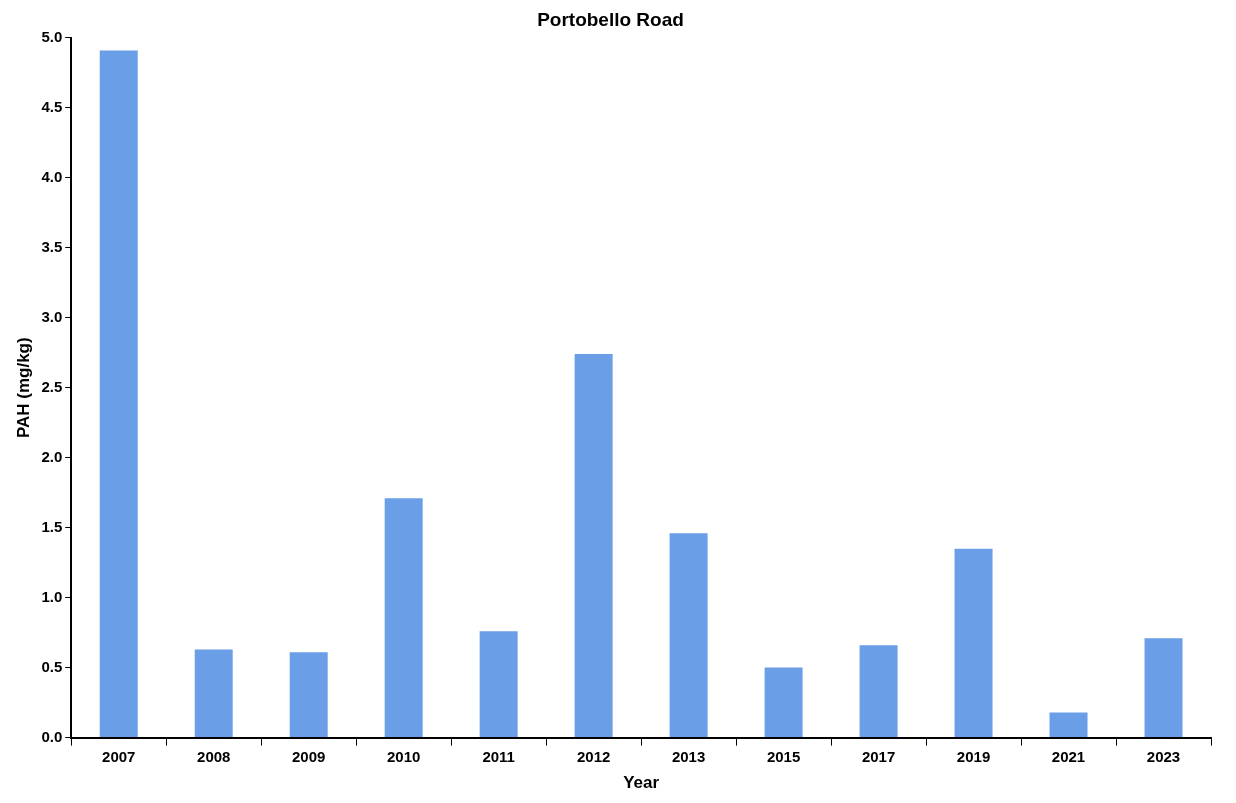  Describe the element at coordinates (783, 756) in the screenshot. I see `x-tick-label: 2015` at that location.